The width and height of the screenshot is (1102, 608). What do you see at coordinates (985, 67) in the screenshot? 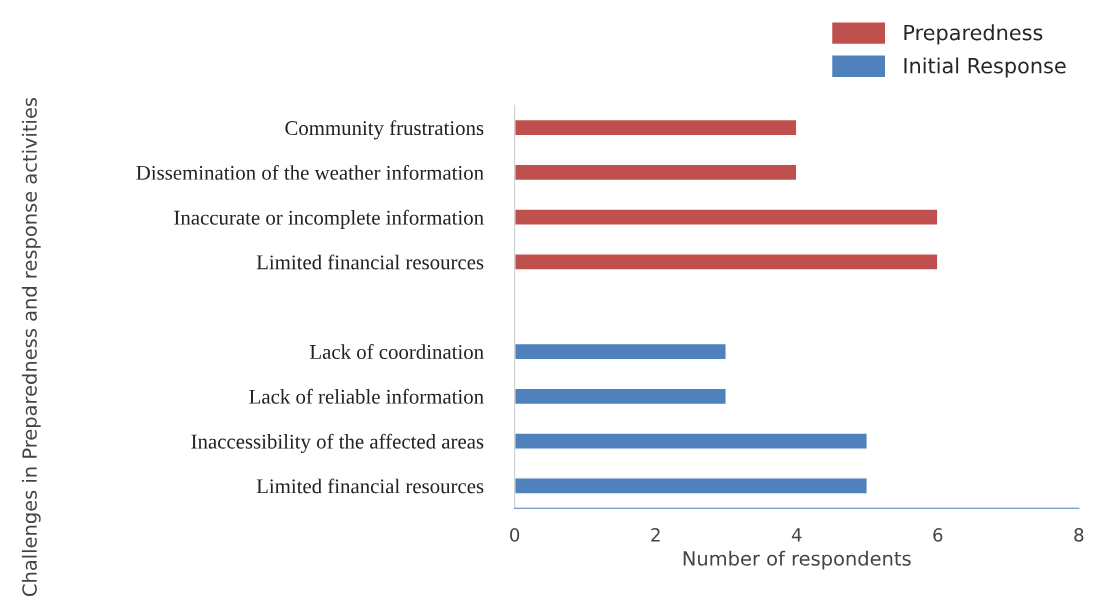
I see `legend-label: Initial Response` at bounding box center [985, 67].